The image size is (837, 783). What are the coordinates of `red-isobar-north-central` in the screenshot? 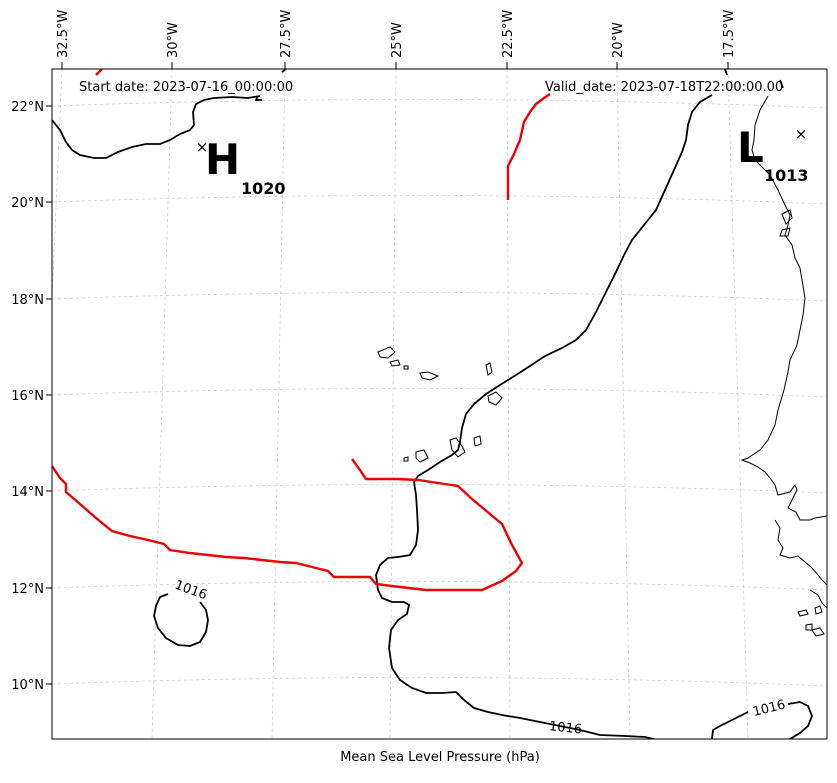 It's located at (528, 146).